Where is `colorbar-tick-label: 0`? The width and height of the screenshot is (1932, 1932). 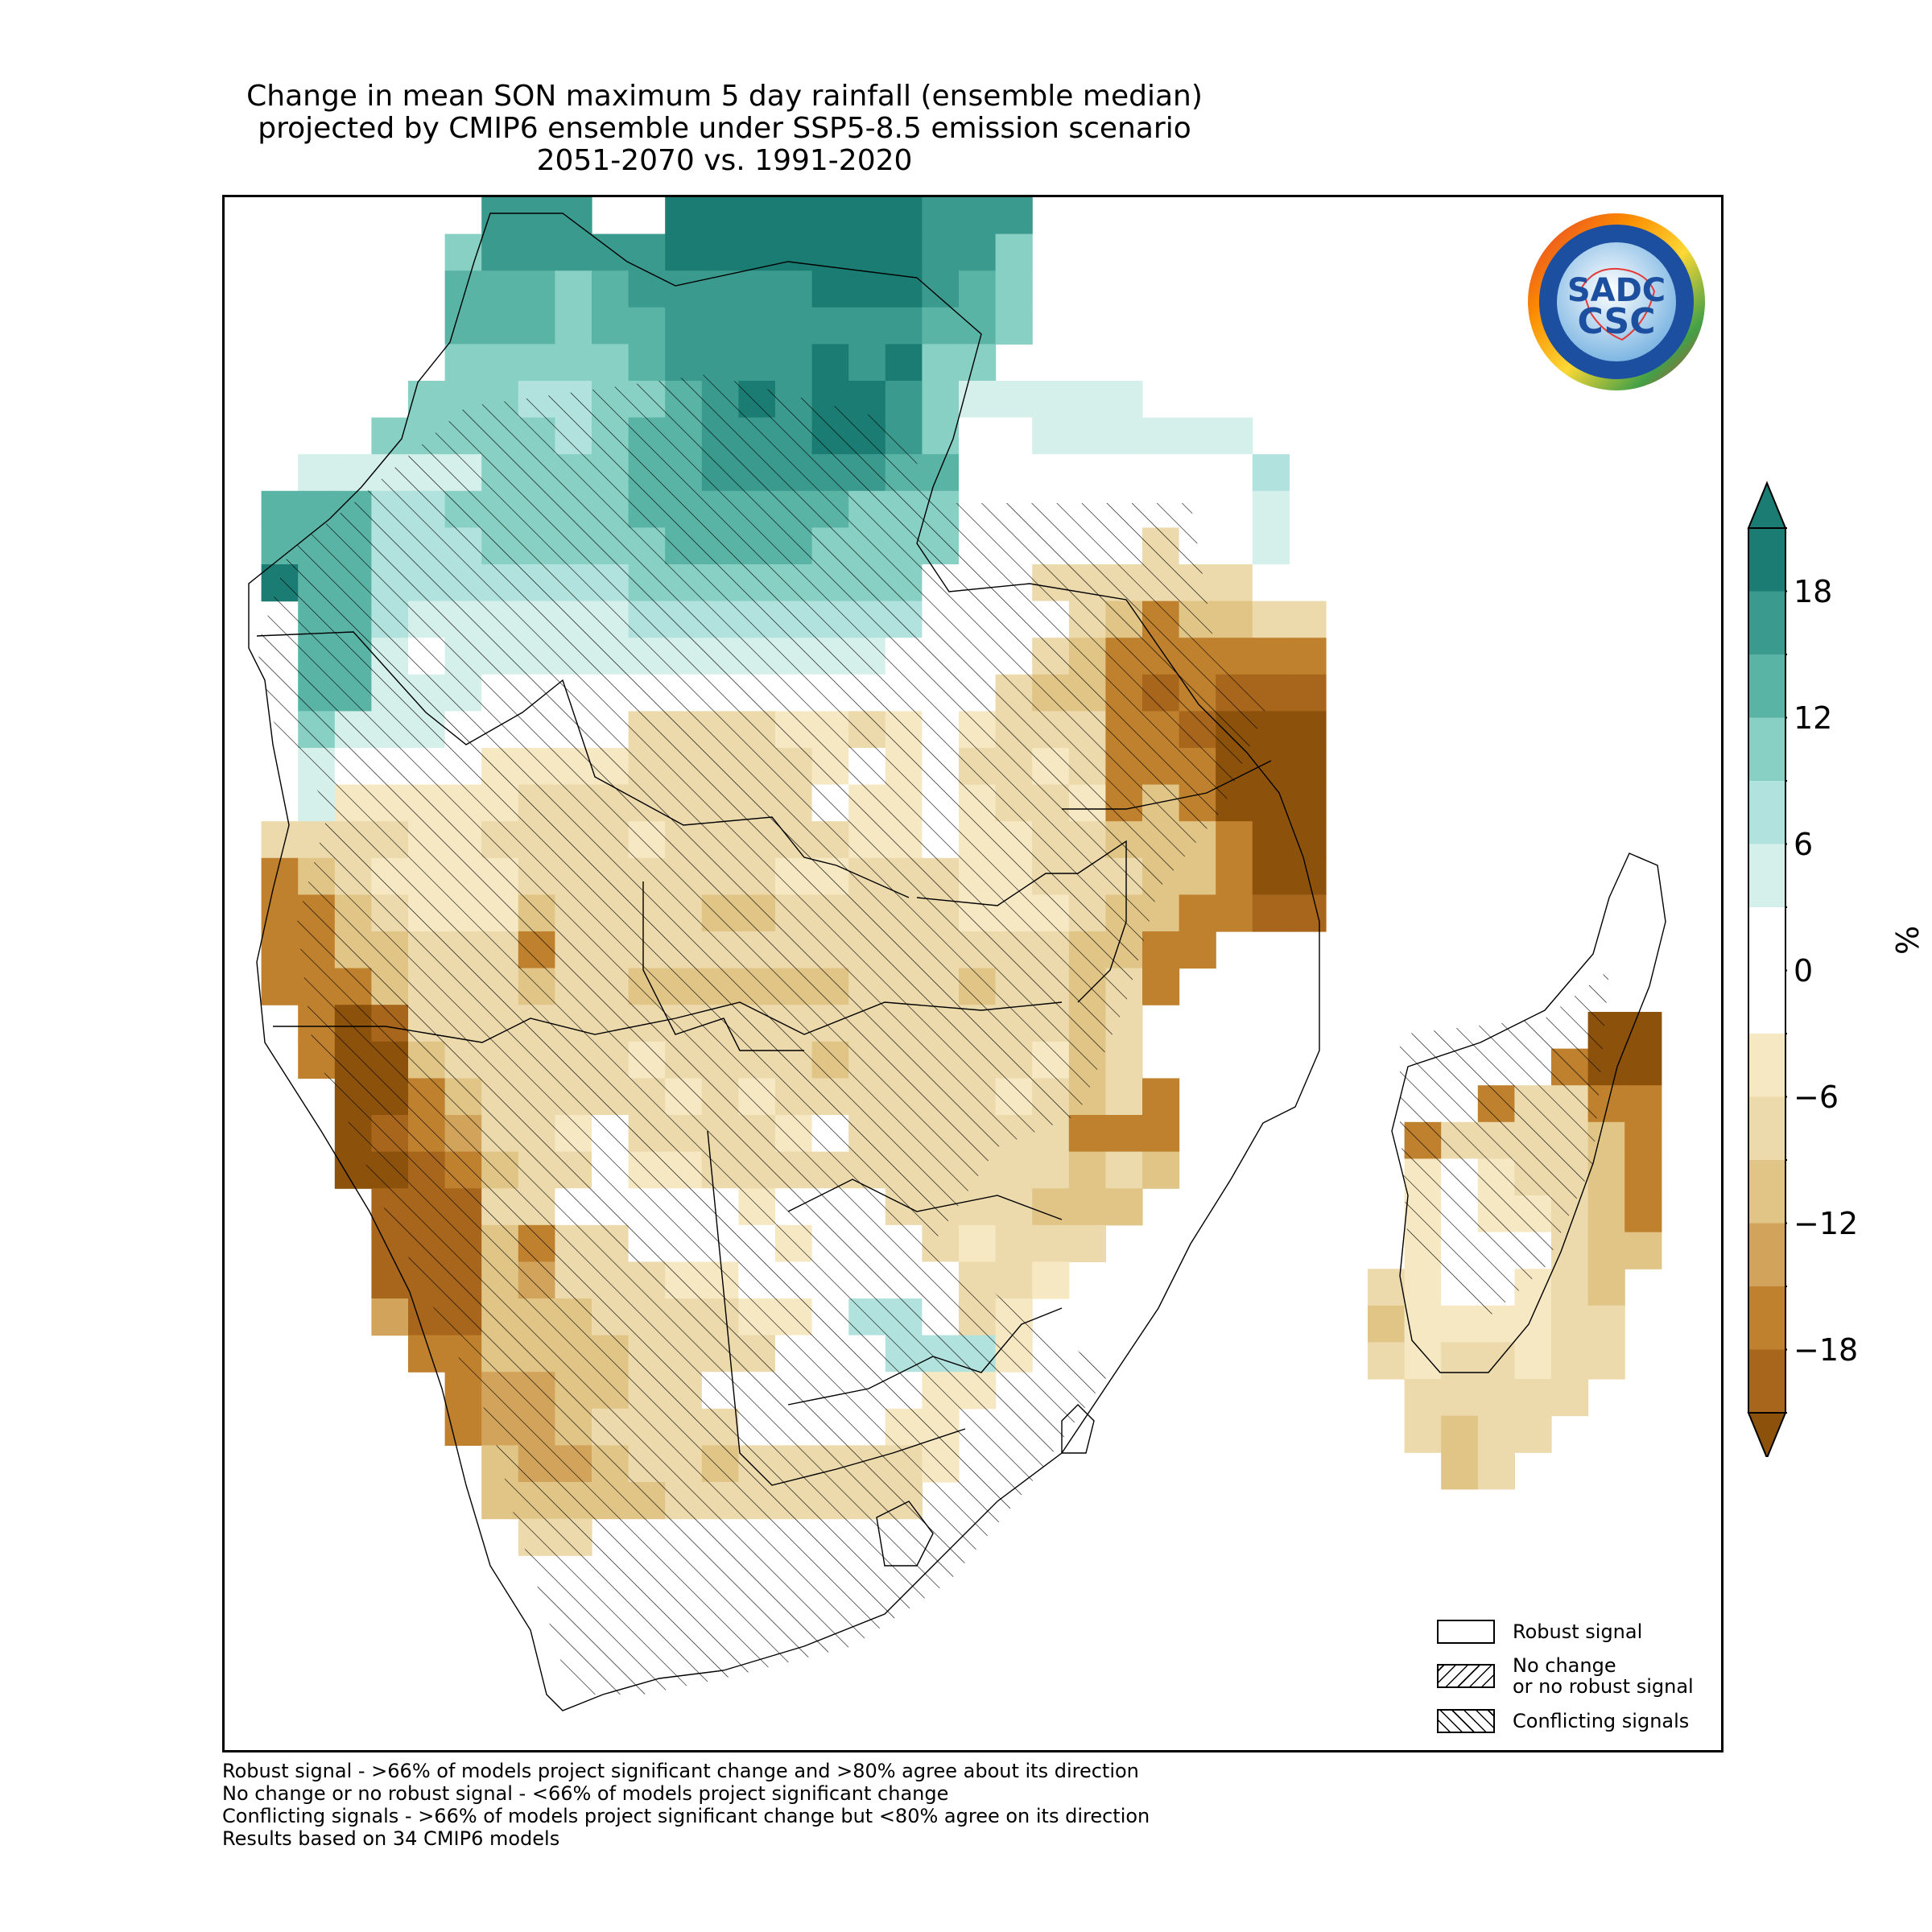
colorbar-tick-label: 0 is located at coordinates (1804, 971).